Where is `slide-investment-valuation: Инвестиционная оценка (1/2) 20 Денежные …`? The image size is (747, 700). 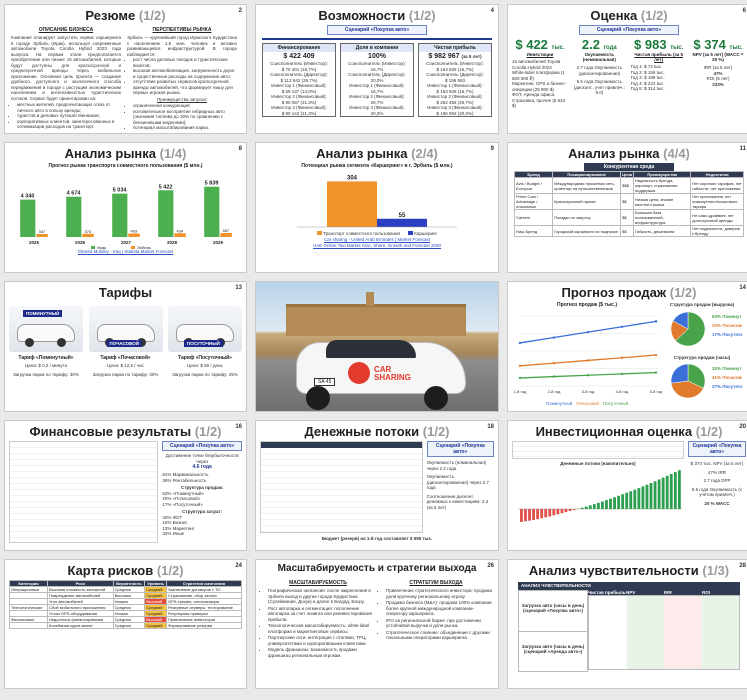 slide-investment-valuation: Инвестиционная оценка (1/2) 20 Денежные … is located at coordinates (627, 485).